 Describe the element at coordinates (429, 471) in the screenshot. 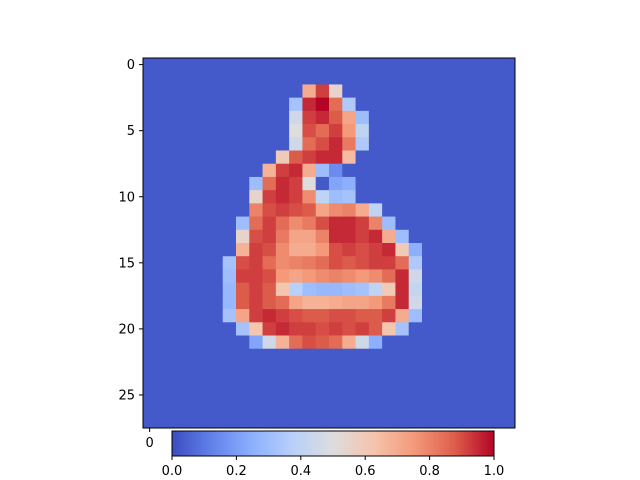

I see `colorbar-tick-label: 0.8` at that location.